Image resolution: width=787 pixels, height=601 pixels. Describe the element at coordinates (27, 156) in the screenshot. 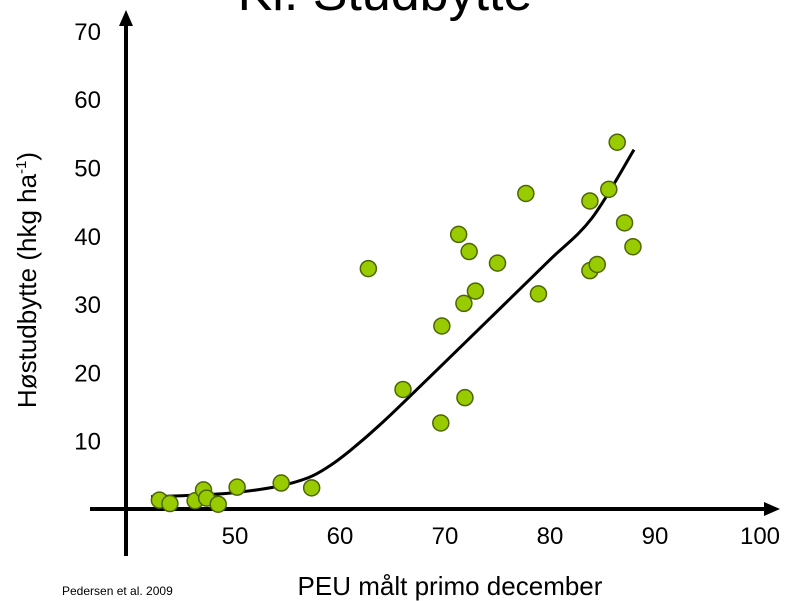

I see `y-axis-title-close: )` at that location.